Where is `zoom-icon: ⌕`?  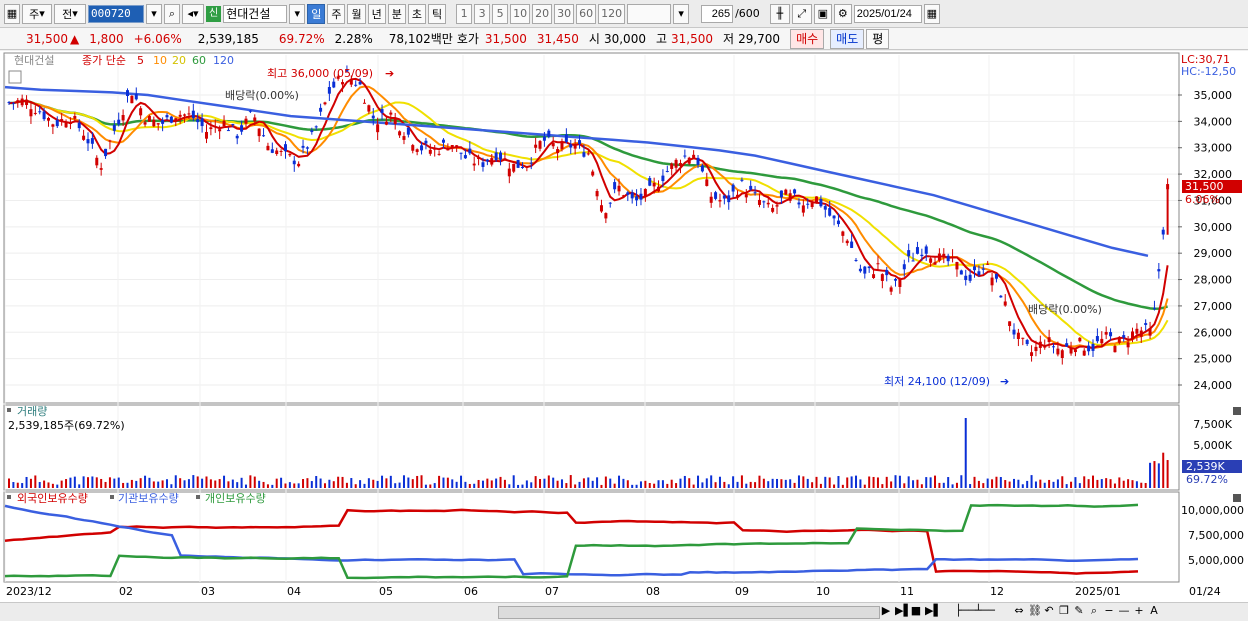 zoom-icon: ⌕ is located at coordinates (1094, 610).